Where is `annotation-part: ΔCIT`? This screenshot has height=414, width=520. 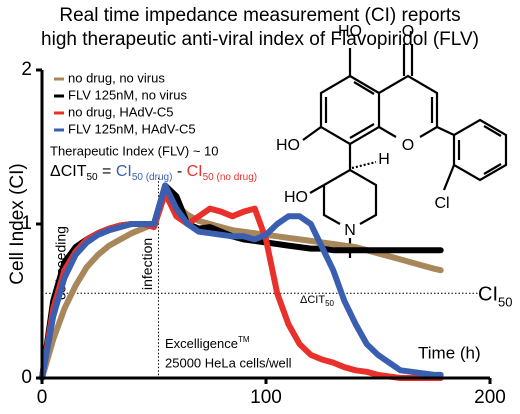
annotation-part: ΔCIT is located at coordinates (312, 300).